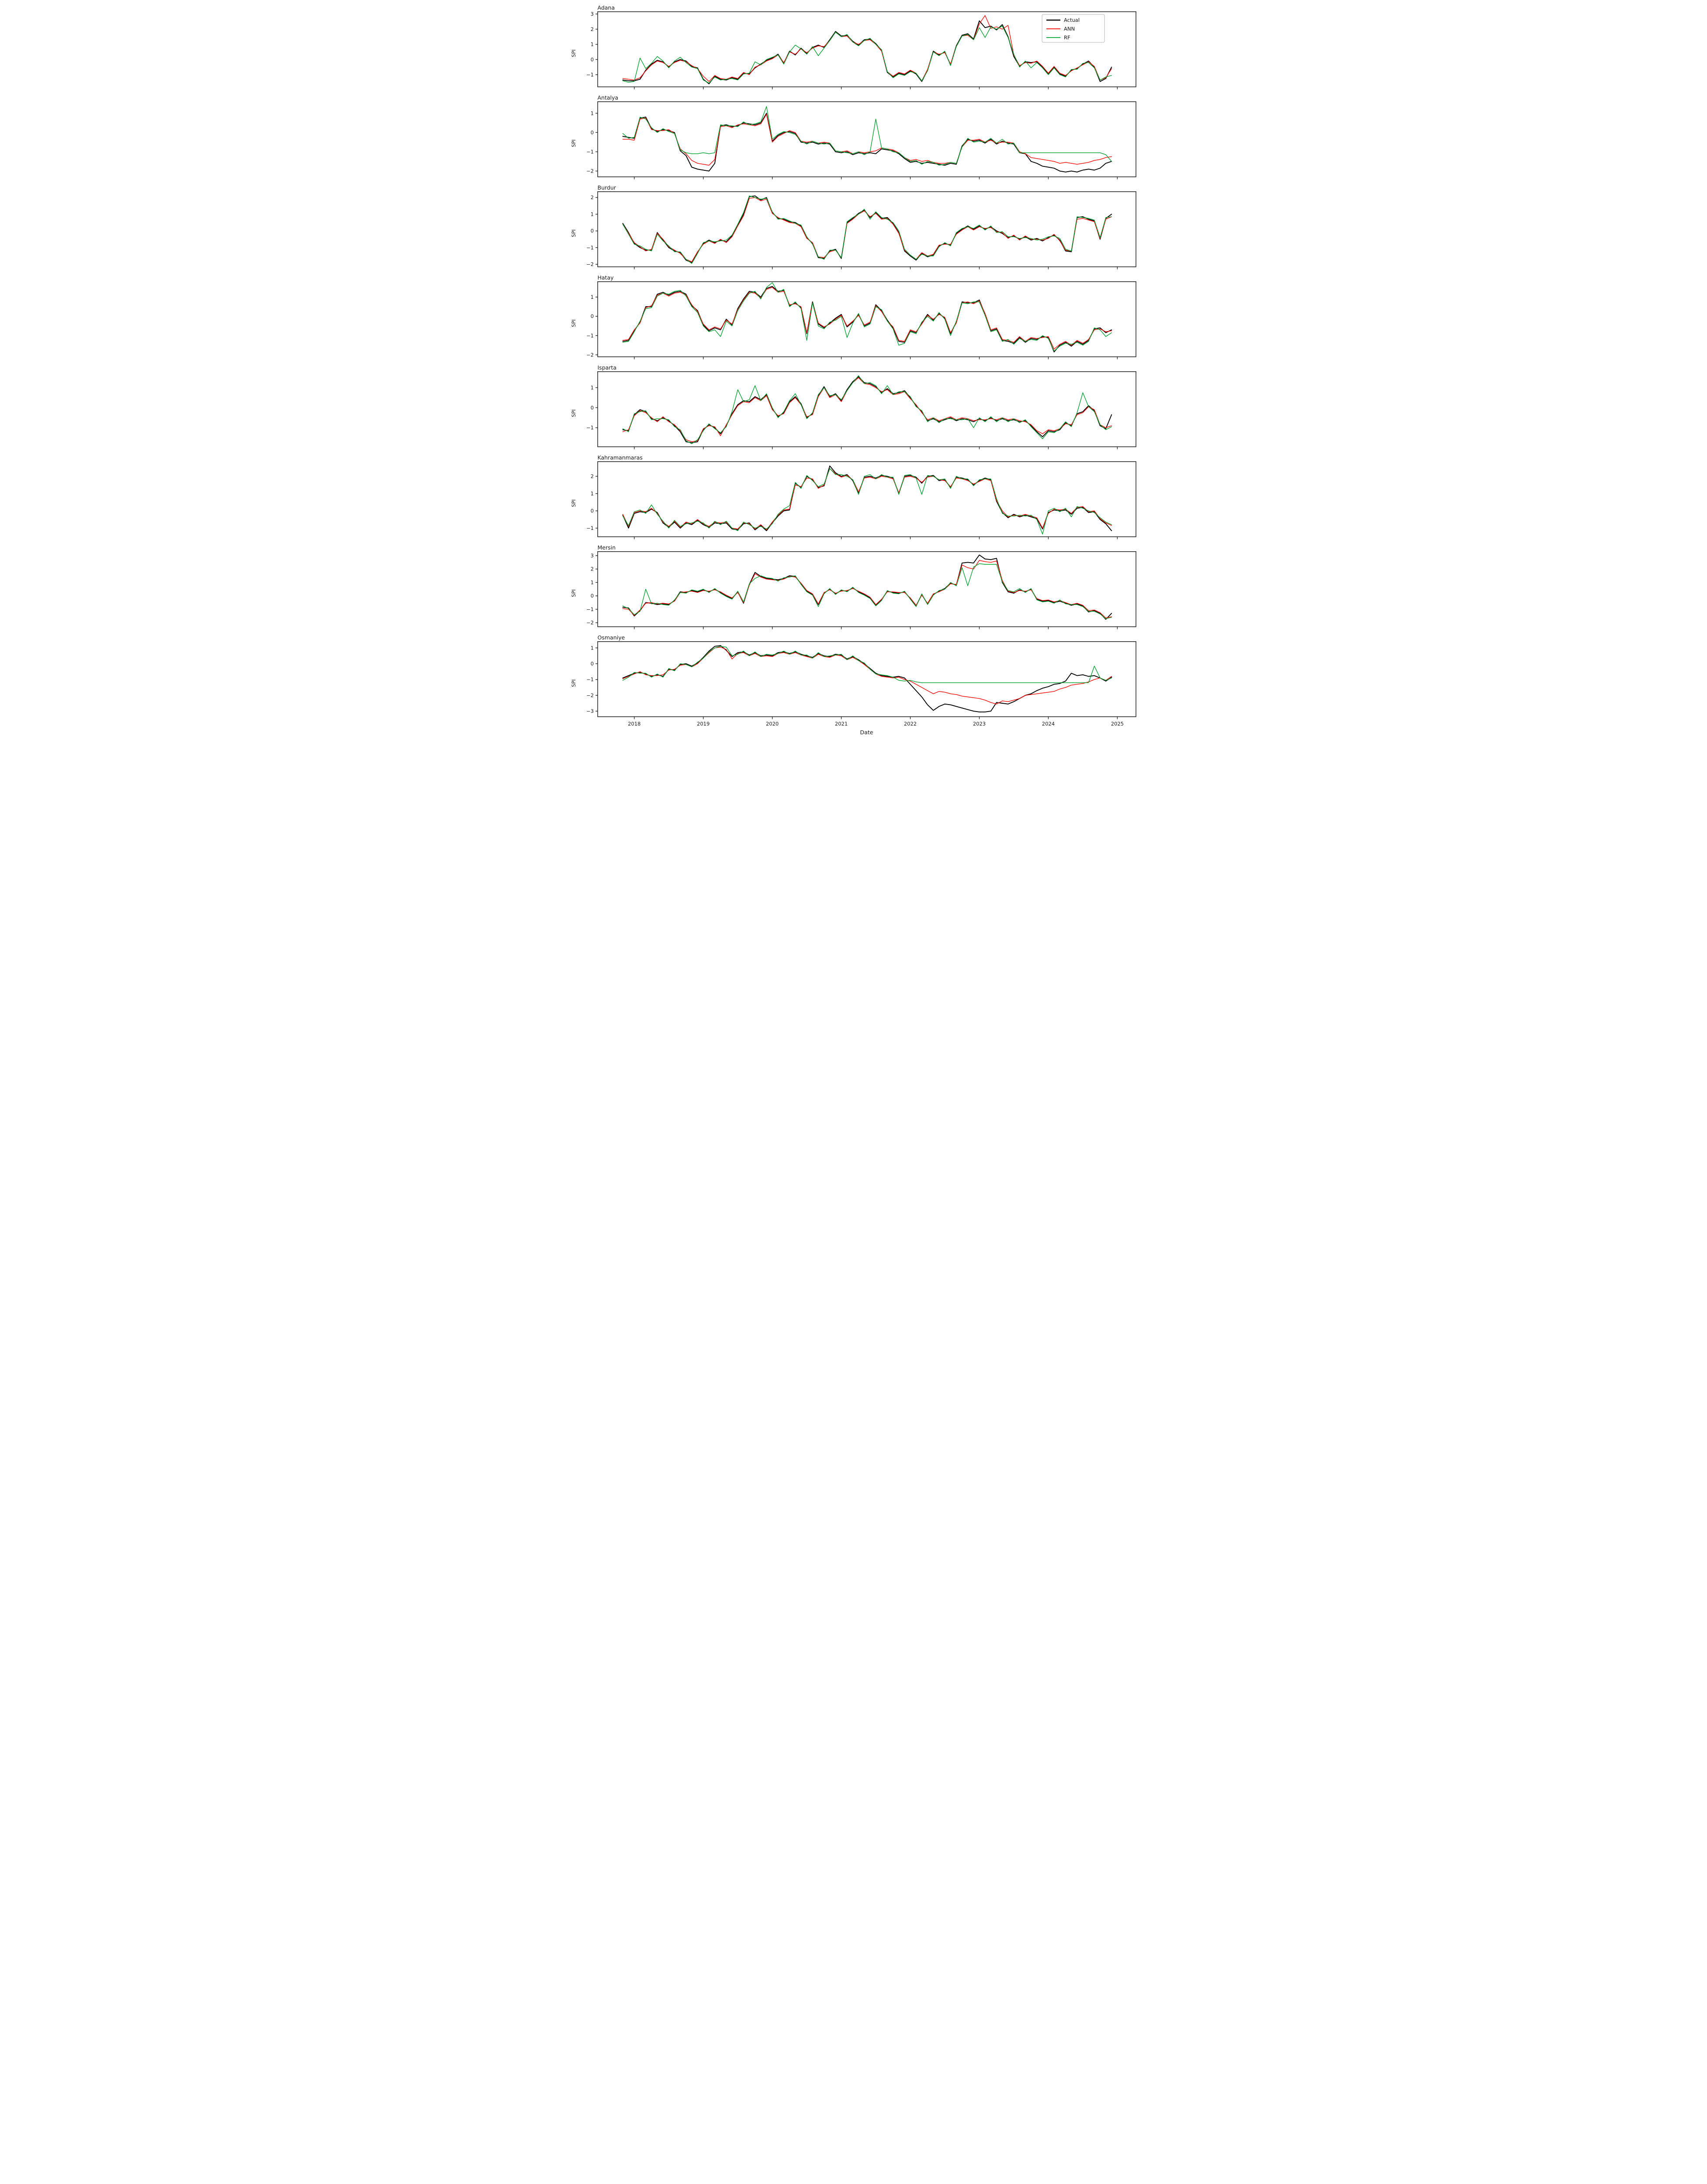 This screenshot has width=1707, height=2184. What do you see at coordinates (1048, 724) in the screenshot?
I see `x-tick-label: 2024` at bounding box center [1048, 724].